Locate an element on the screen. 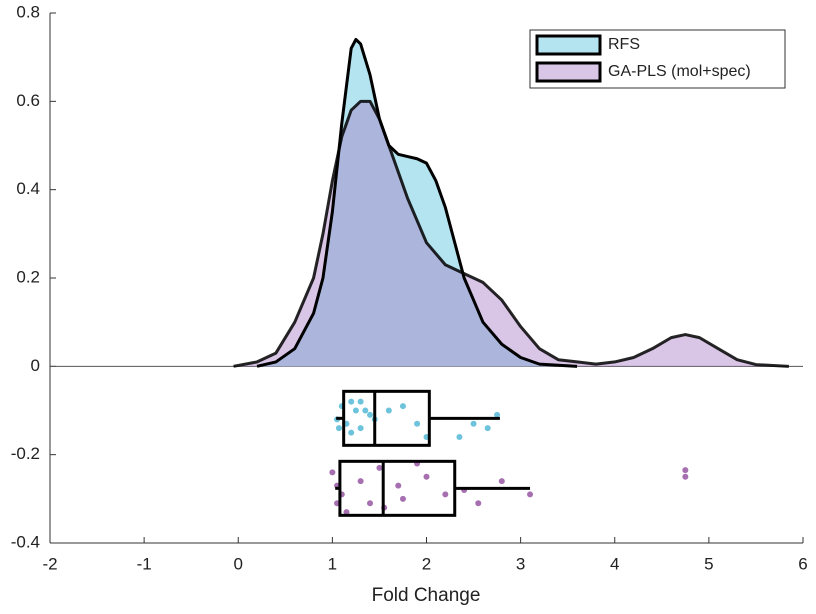 The height and width of the screenshot is (614, 816). x-axis-label: Fold Change is located at coordinates (426, 595).